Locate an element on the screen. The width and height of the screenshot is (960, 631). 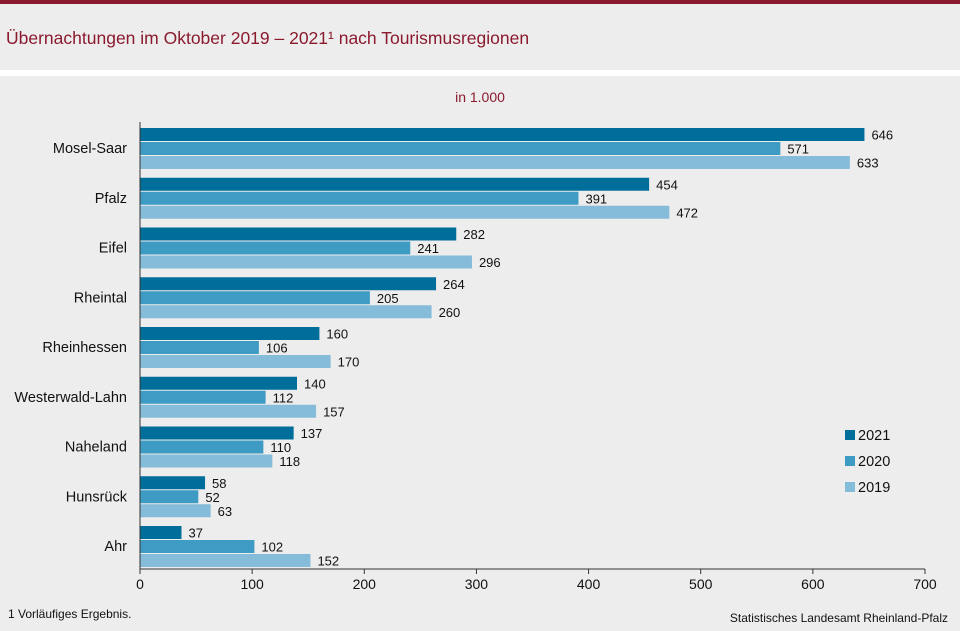
data-label: 37 is located at coordinates (195, 533).